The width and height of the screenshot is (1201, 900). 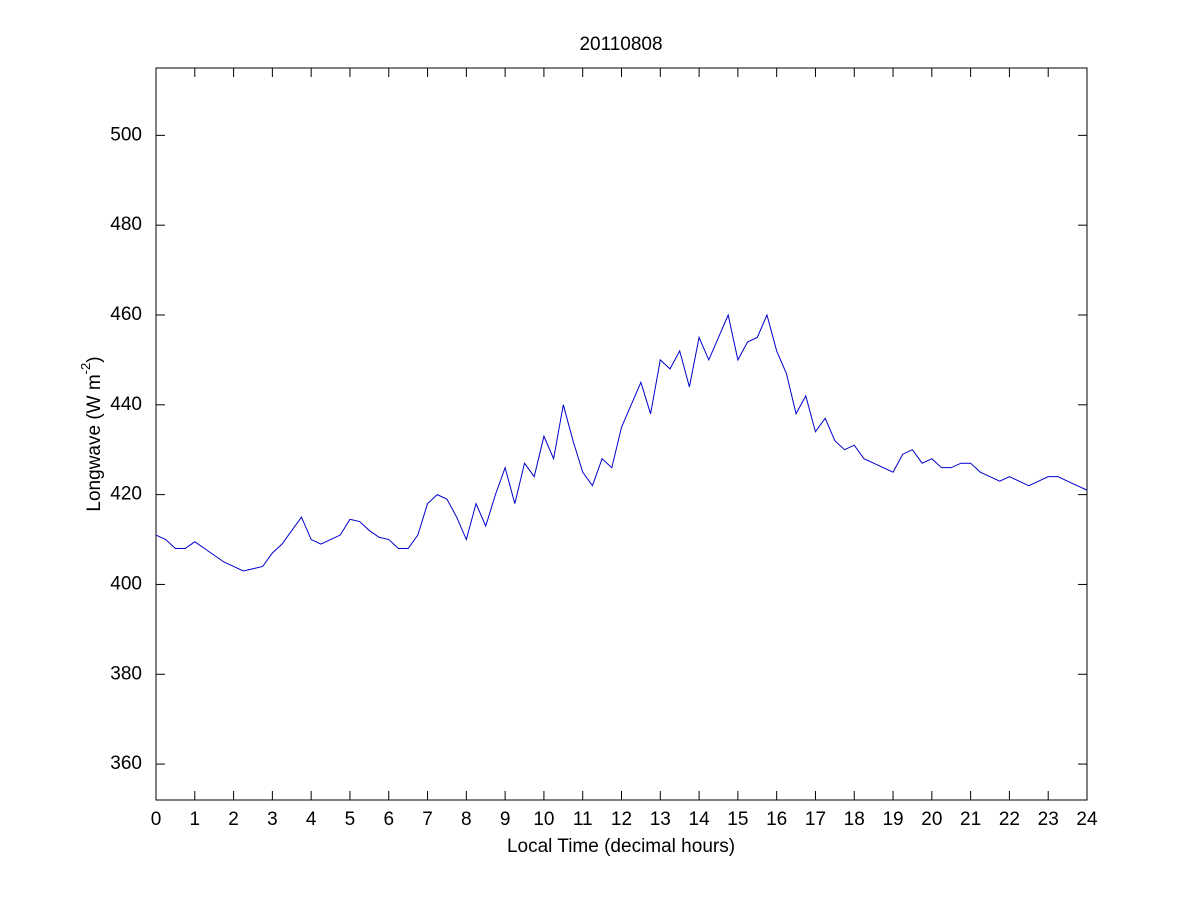 I want to click on y-axis-label-sup: -2, so click(x=85, y=369).